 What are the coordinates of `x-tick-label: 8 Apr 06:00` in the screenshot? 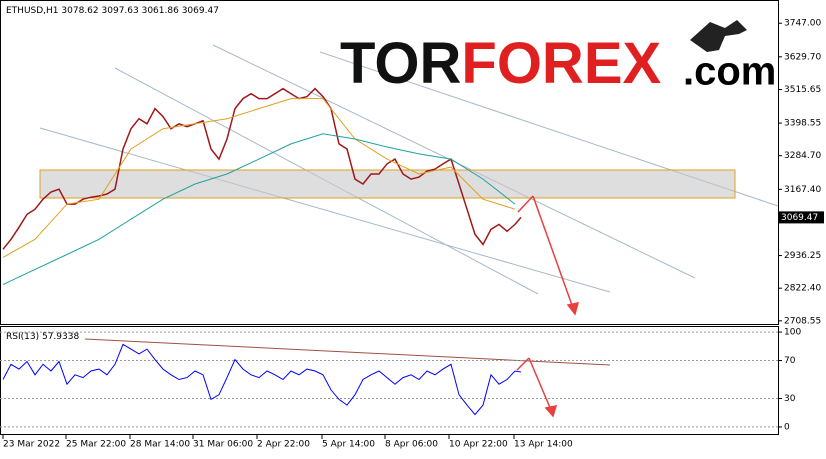 It's located at (411, 445).